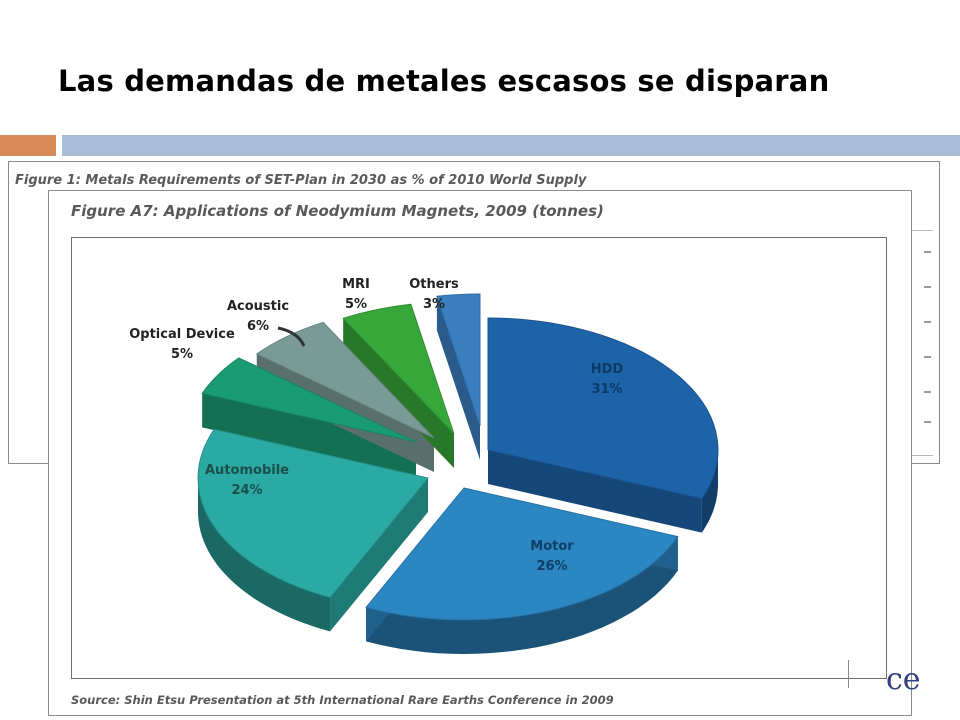 The width and height of the screenshot is (960, 720). Describe the element at coordinates (258, 306) in the screenshot. I see `pie-label-acoustic: Acoustic` at that location.